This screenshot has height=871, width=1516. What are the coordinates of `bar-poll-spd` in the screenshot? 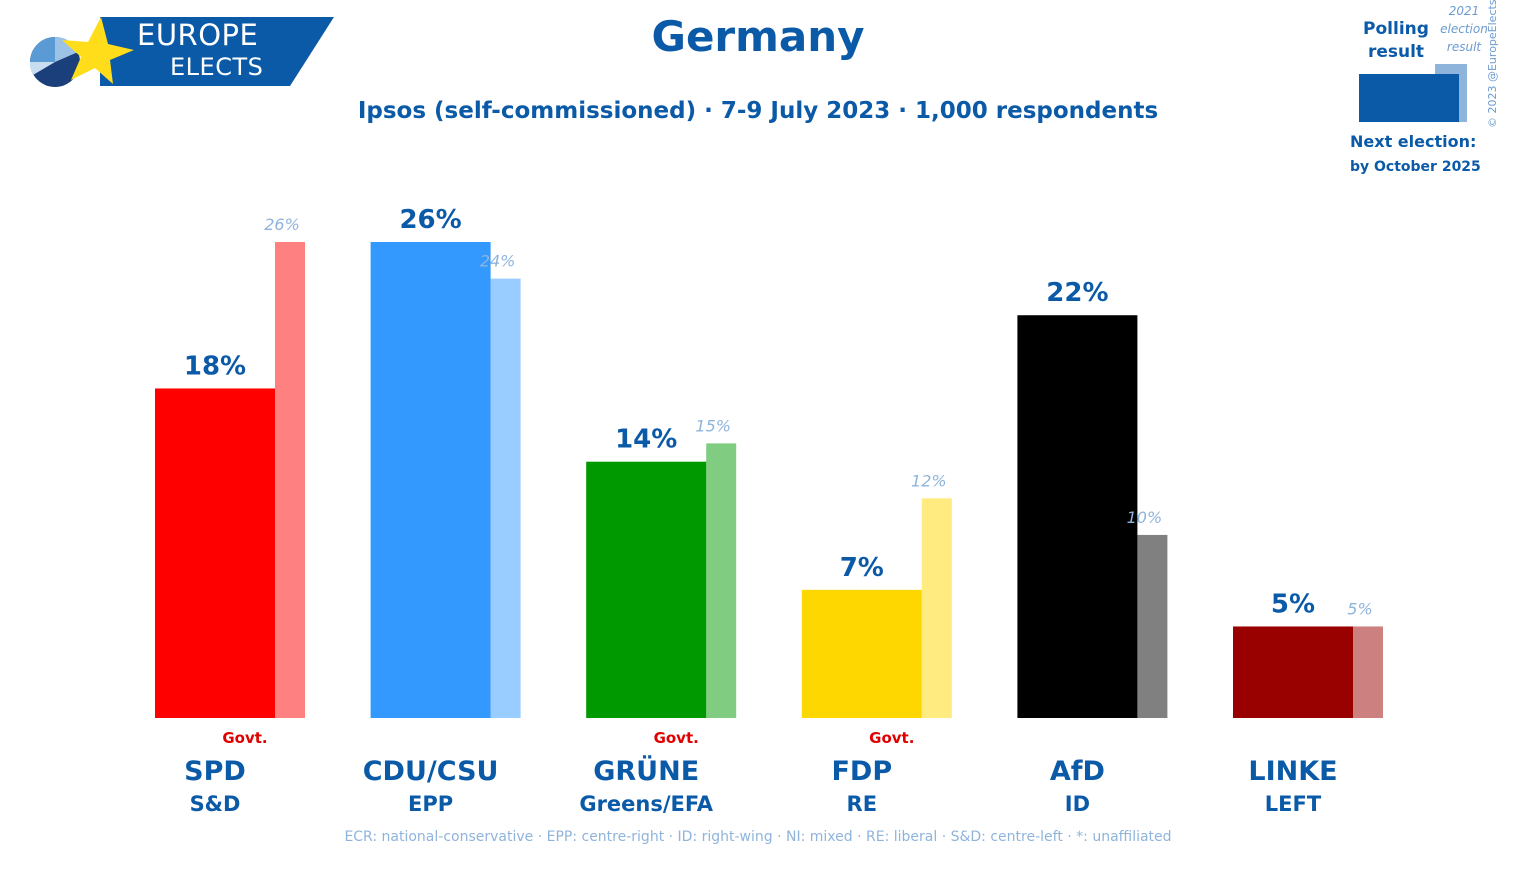 It's located at (215, 553).